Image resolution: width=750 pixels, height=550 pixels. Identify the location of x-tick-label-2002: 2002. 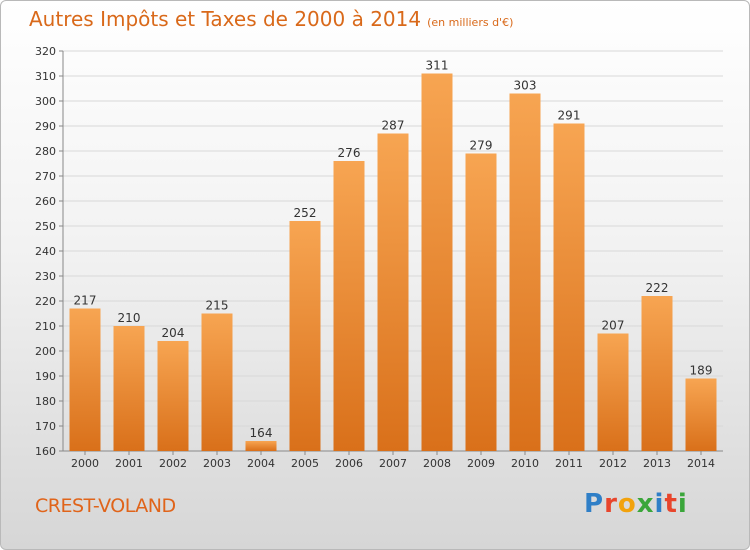
(173, 463).